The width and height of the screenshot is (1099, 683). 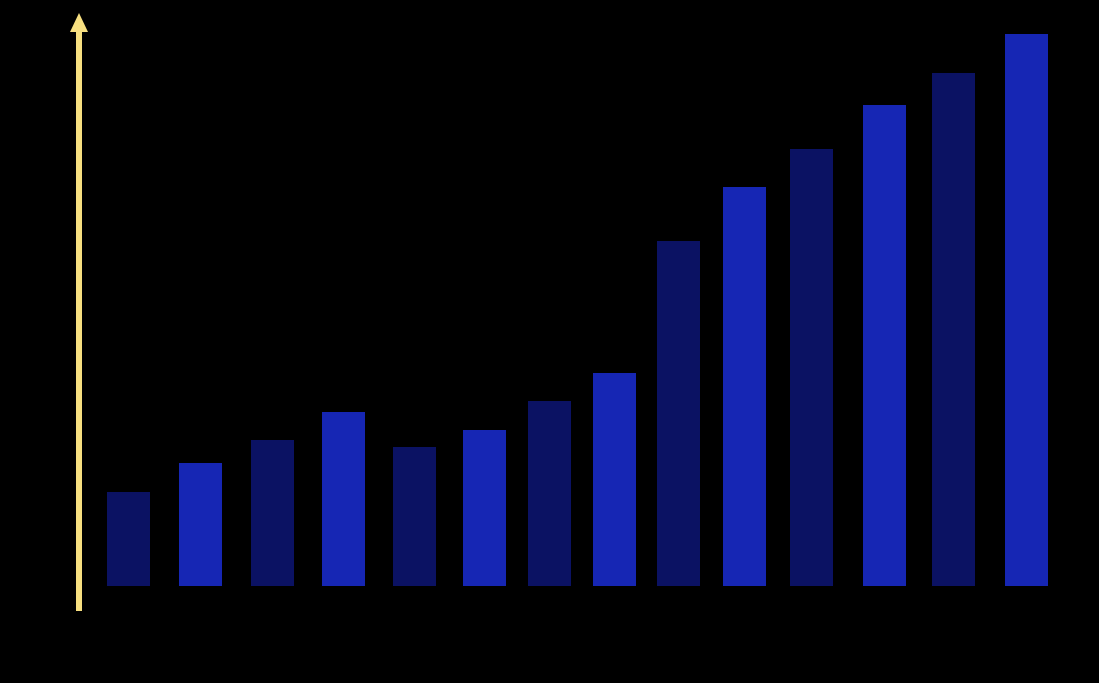 I want to click on y-axis-line, so click(x=78, y=319).